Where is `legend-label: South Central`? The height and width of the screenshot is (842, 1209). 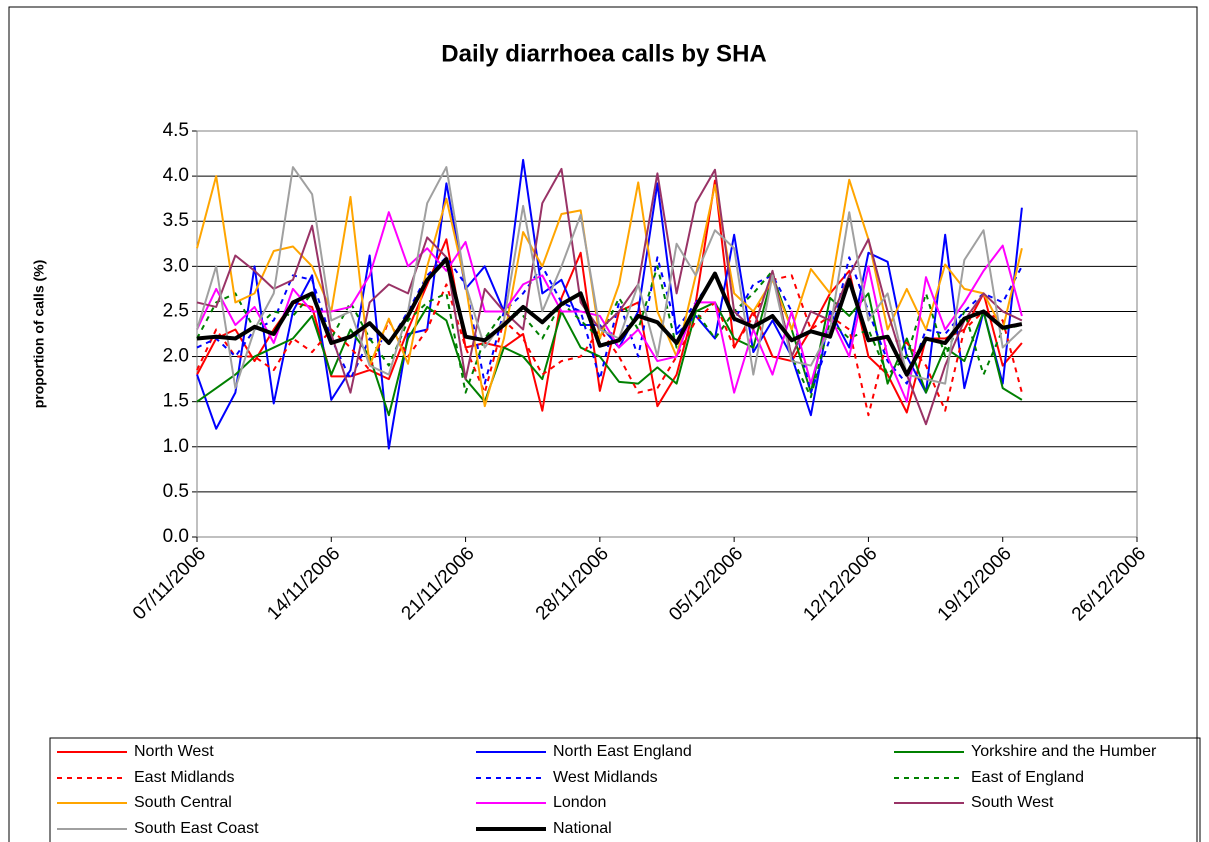 legend-label: South Central is located at coordinates (183, 802).